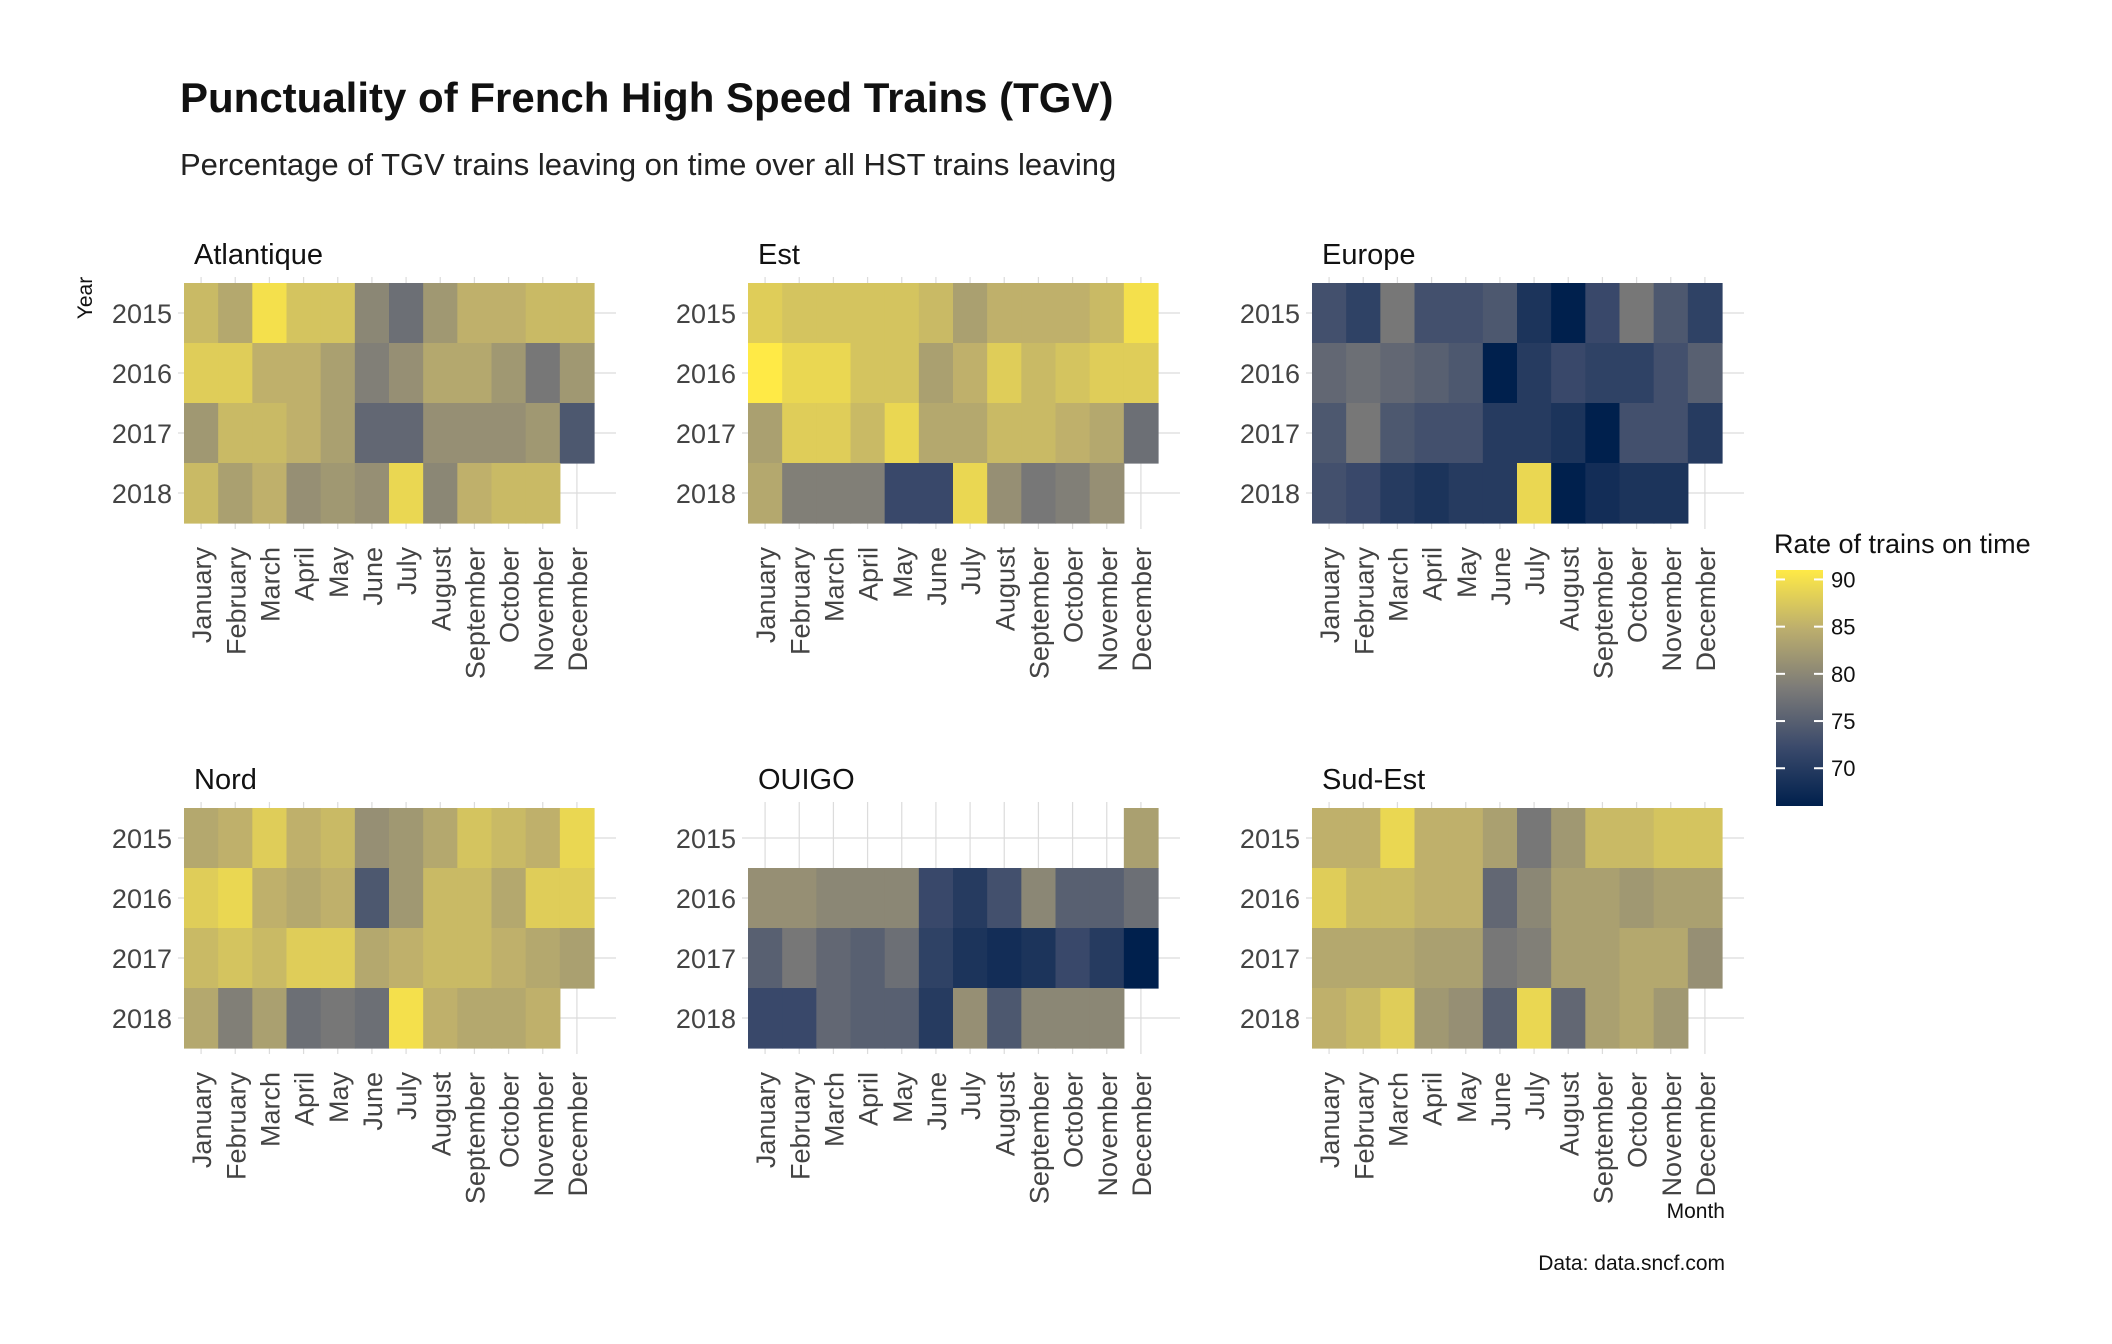 This screenshot has height=1344, width=2112. What do you see at coordinates (1270, 314) in the screenshot?
I see `y-tick-label: 2015` at bounding box center [1270, 314].